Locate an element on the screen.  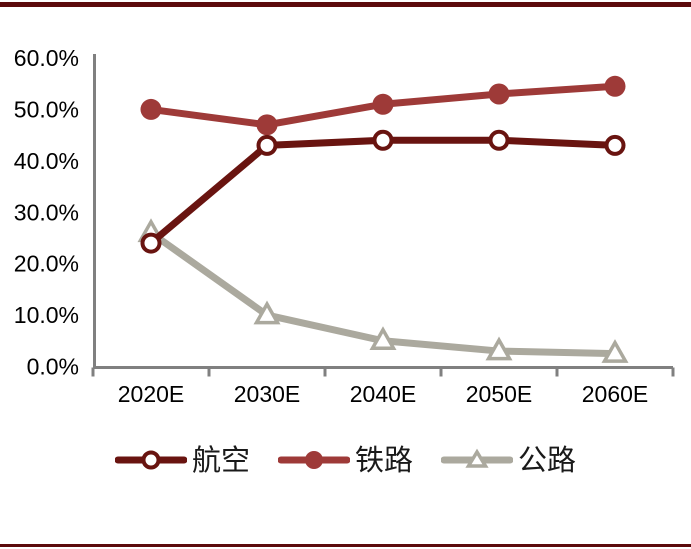
x-tick-label: 2050E is located at coordinates (499, 394).